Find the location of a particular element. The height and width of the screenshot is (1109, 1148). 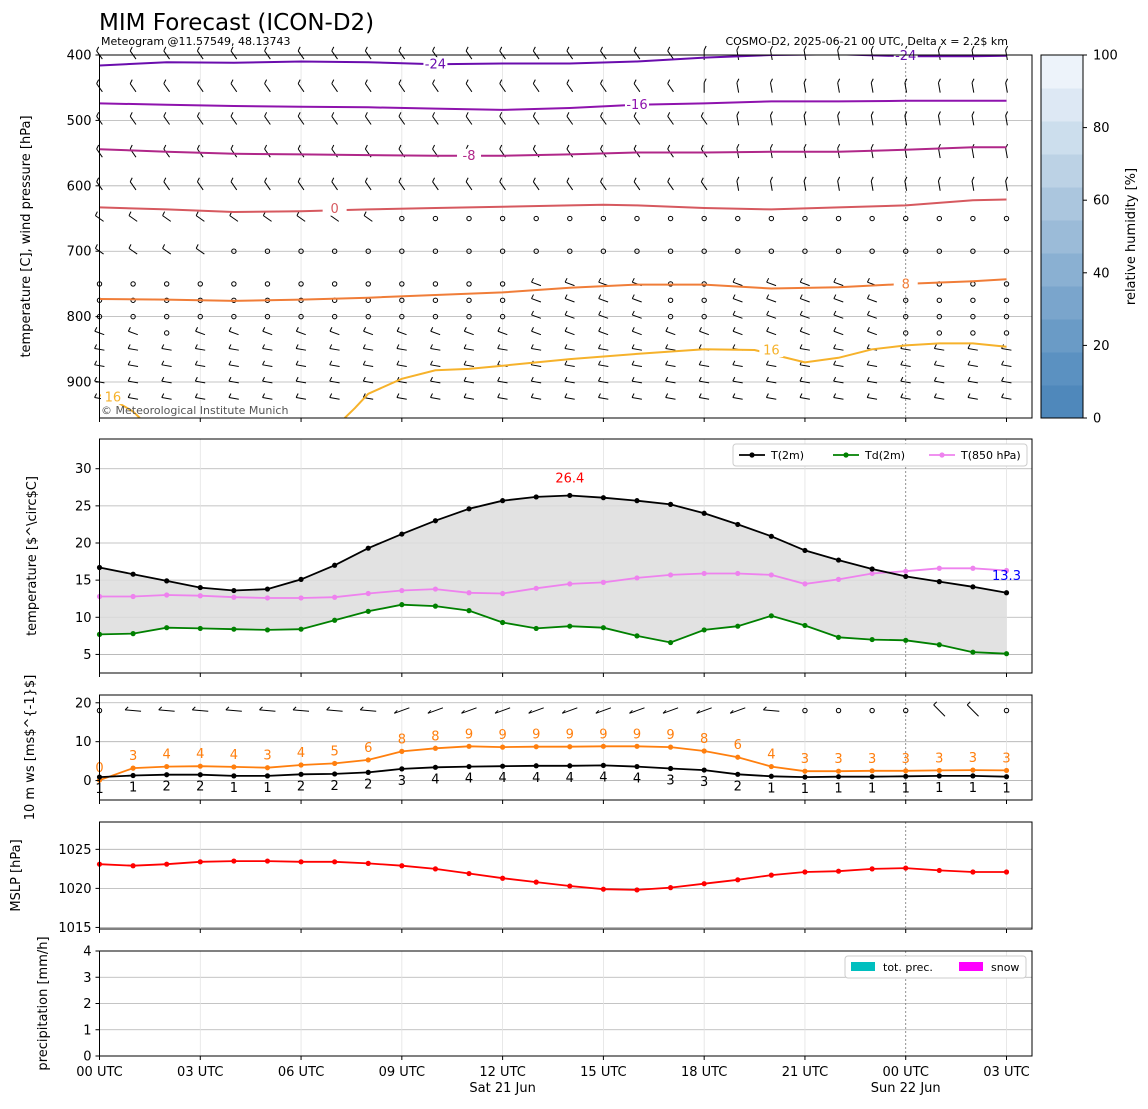

precipitation-ytick-label-0: 0 is located at coordinates (87, 1057).